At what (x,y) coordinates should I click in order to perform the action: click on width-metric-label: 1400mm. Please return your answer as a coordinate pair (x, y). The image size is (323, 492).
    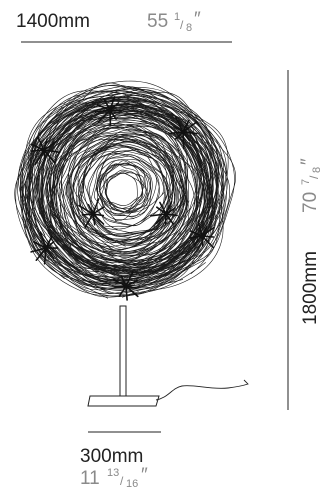
    Looking at the image, I should click on (53, 21).